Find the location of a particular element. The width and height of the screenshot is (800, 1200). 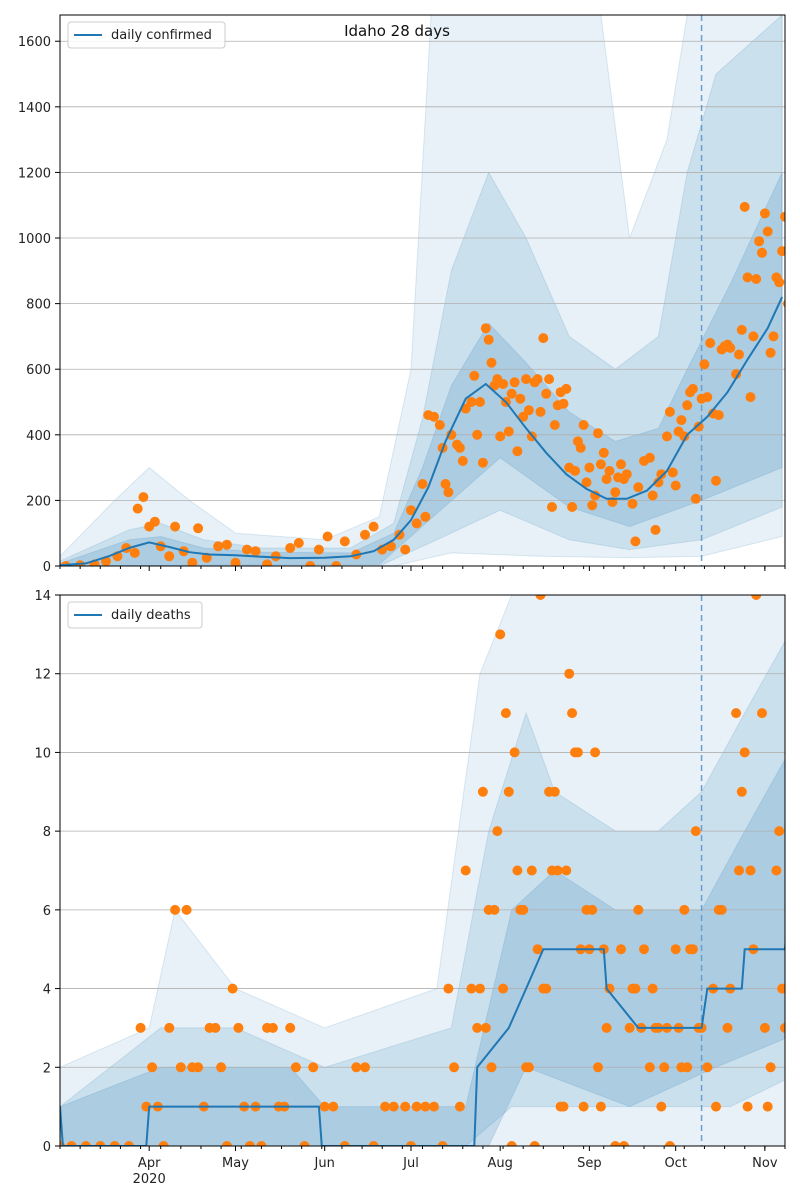

deaths-y-tick: 10 is located at coordinates (47, 753).